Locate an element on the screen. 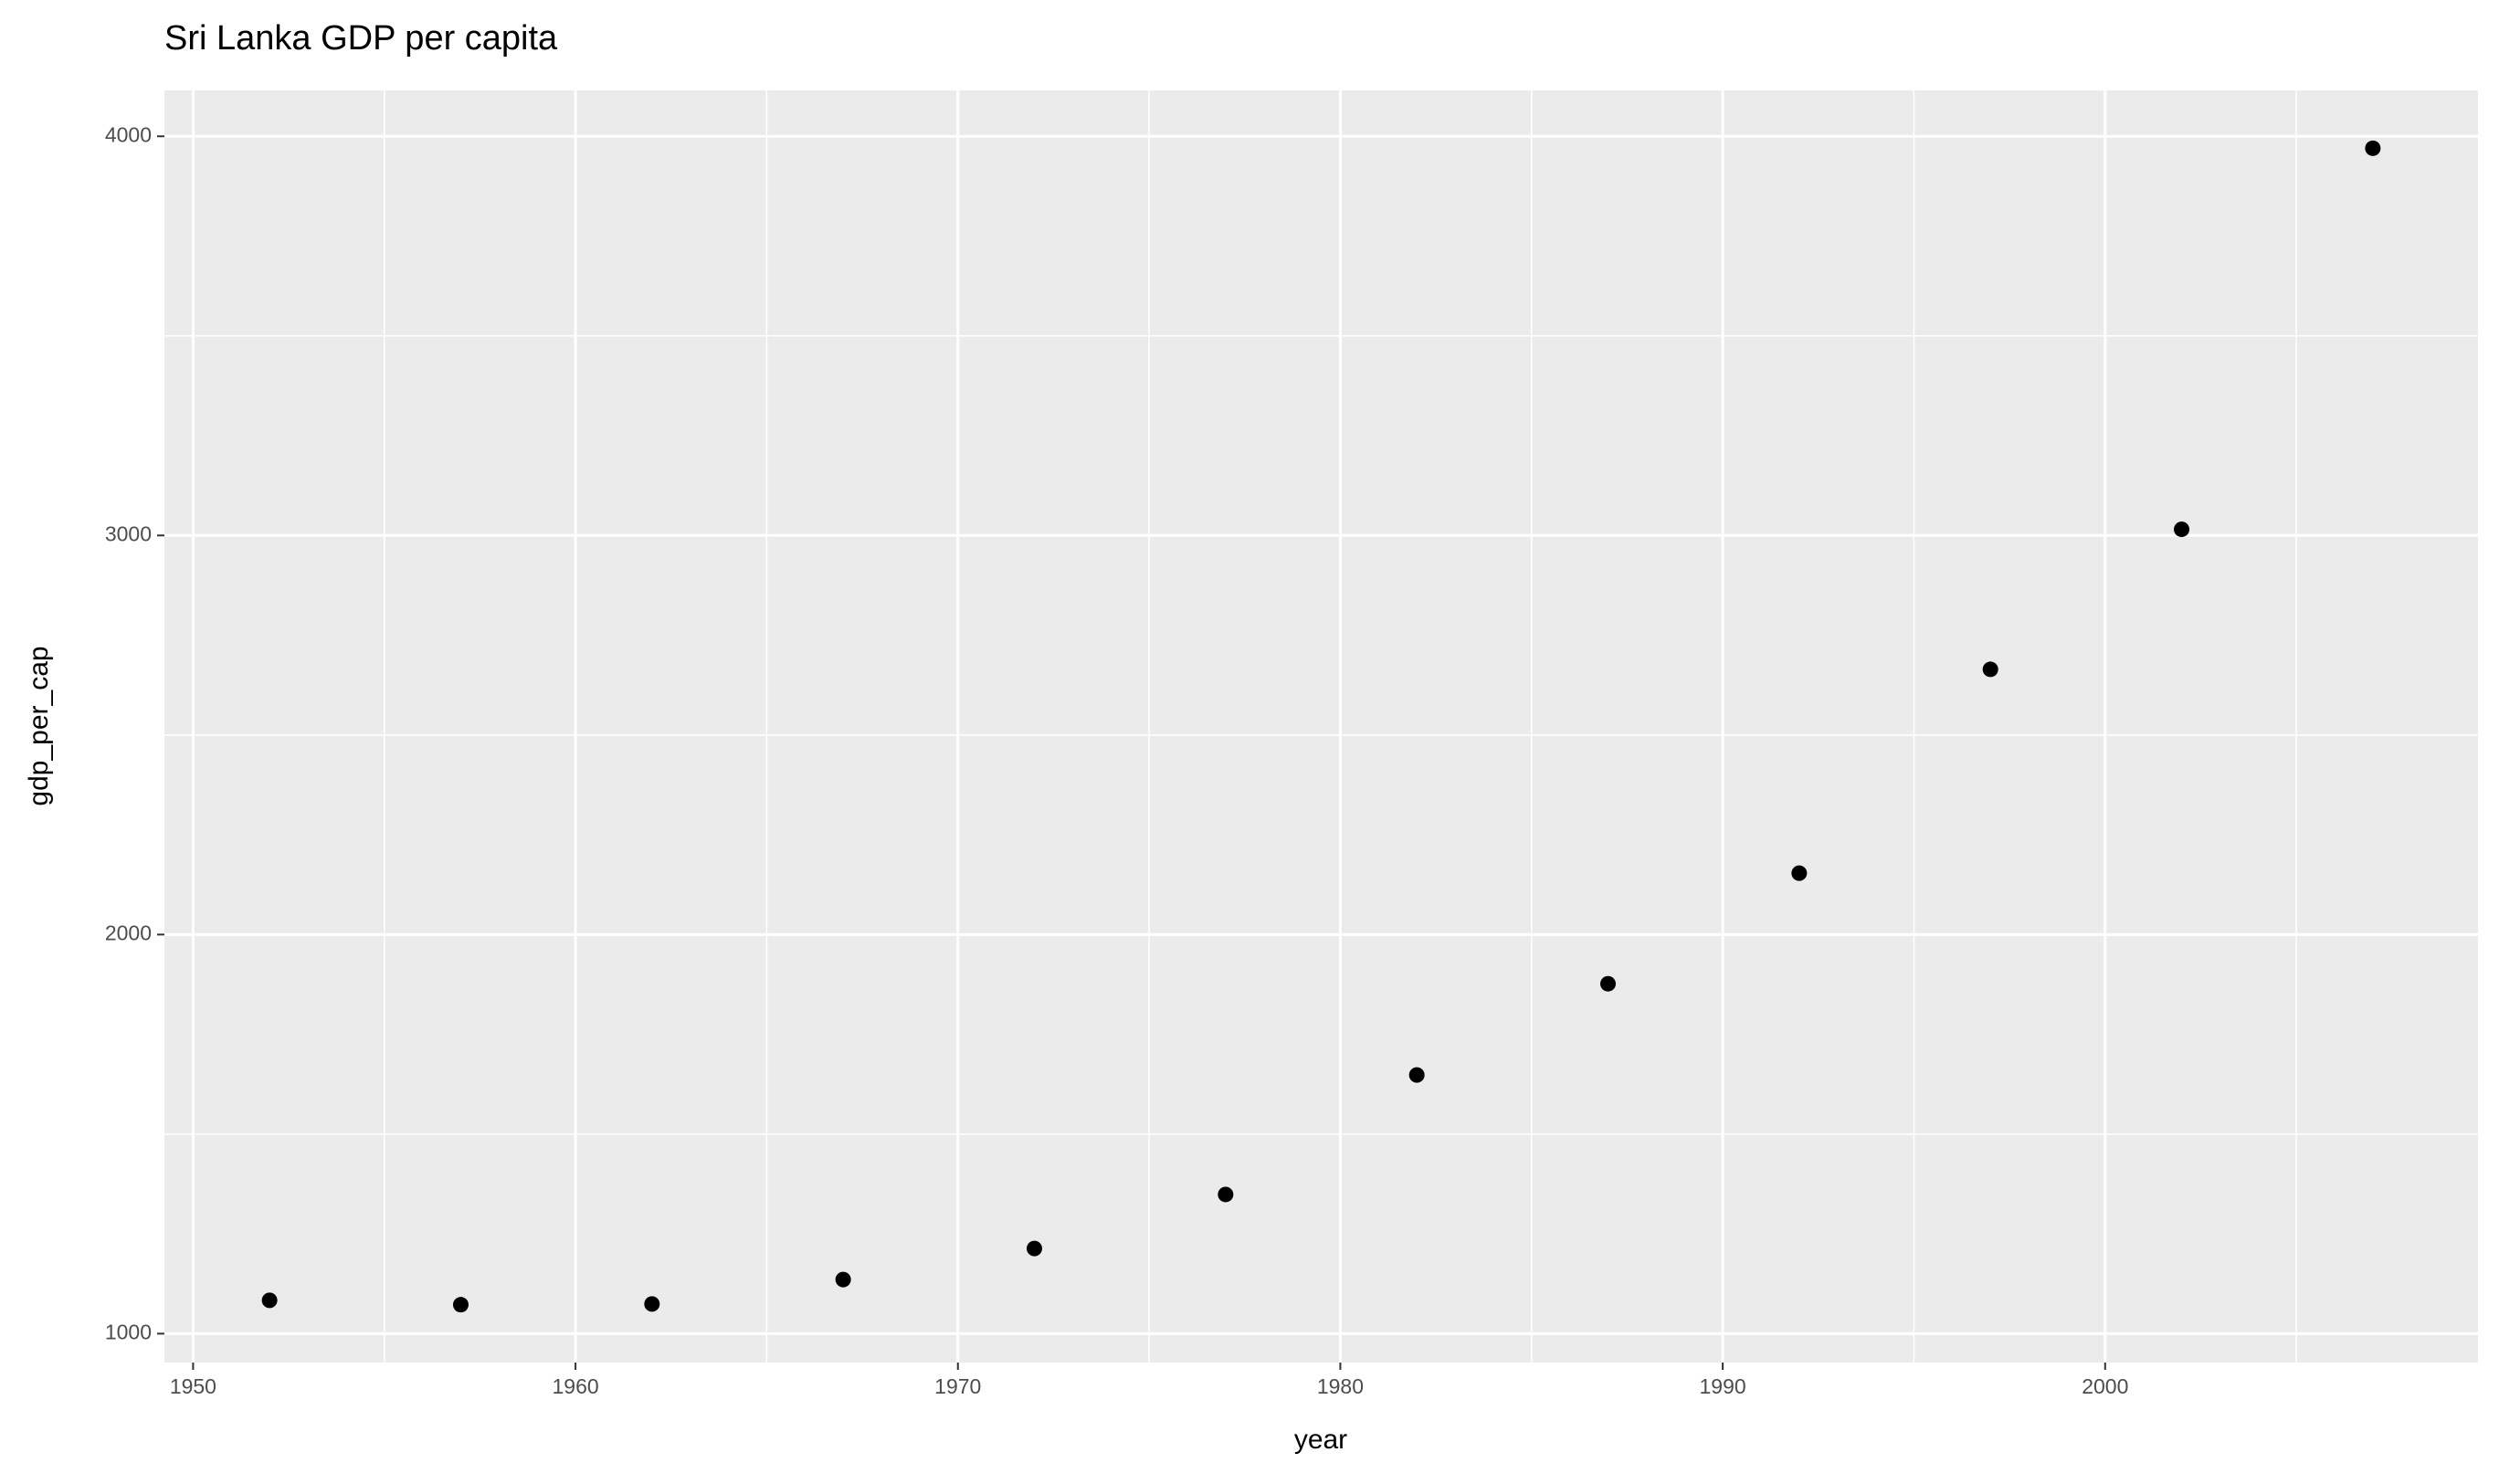 This screenshot has width=2499, height=1484. x-axis-title: year is located at coordinates (1320, 1440).